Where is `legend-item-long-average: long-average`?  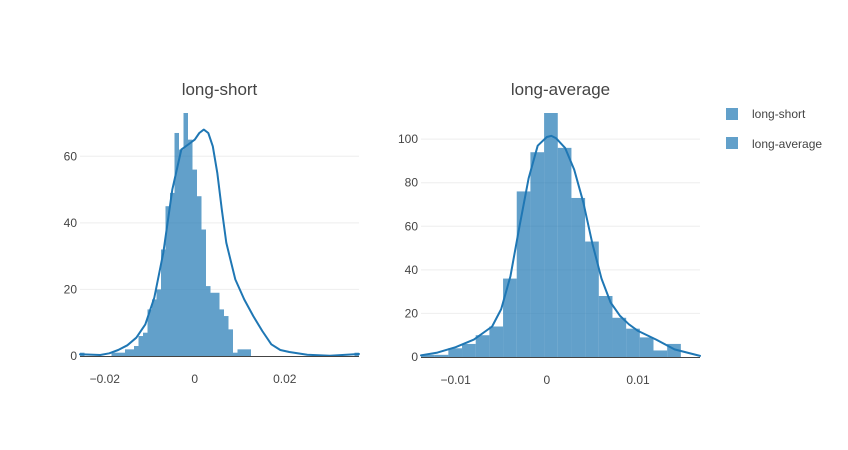
legend-item-long-average: long-average is located at coordinates (774, 144).